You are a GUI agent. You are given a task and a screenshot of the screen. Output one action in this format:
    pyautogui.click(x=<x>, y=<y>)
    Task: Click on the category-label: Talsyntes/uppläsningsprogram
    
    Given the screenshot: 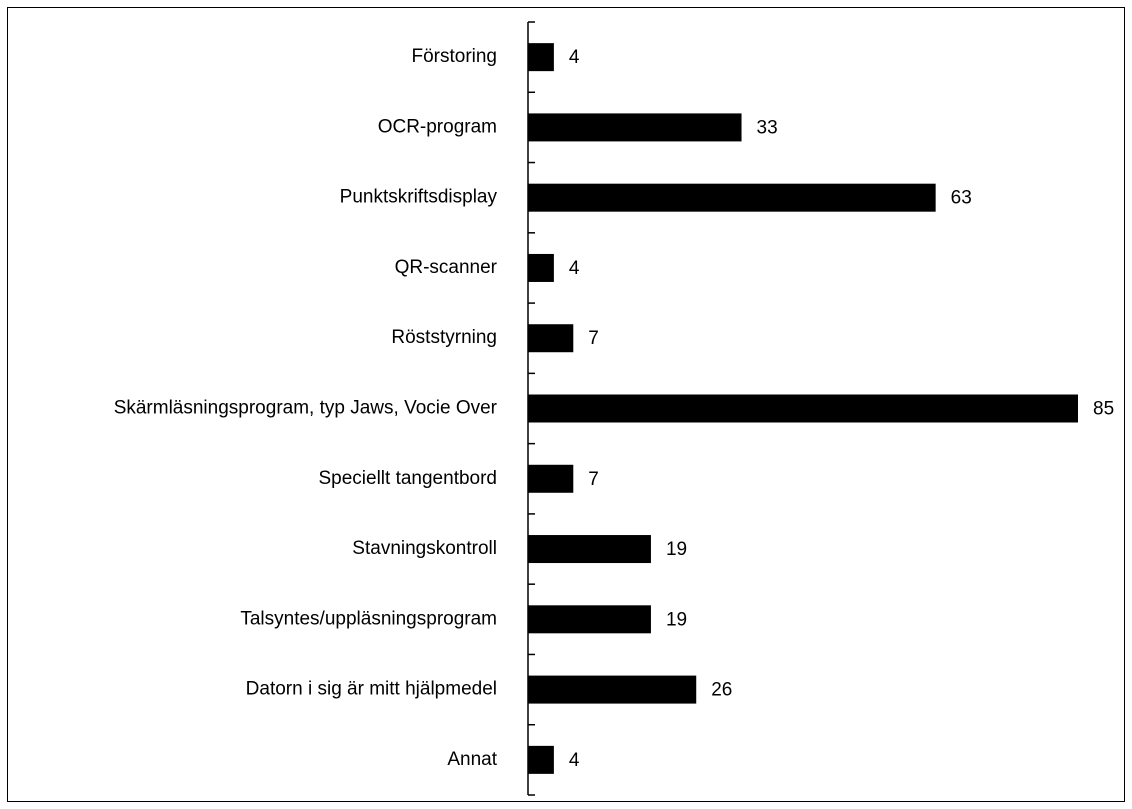 What is the action you would take?
    pyautogui.click(x=368, y=618)
    